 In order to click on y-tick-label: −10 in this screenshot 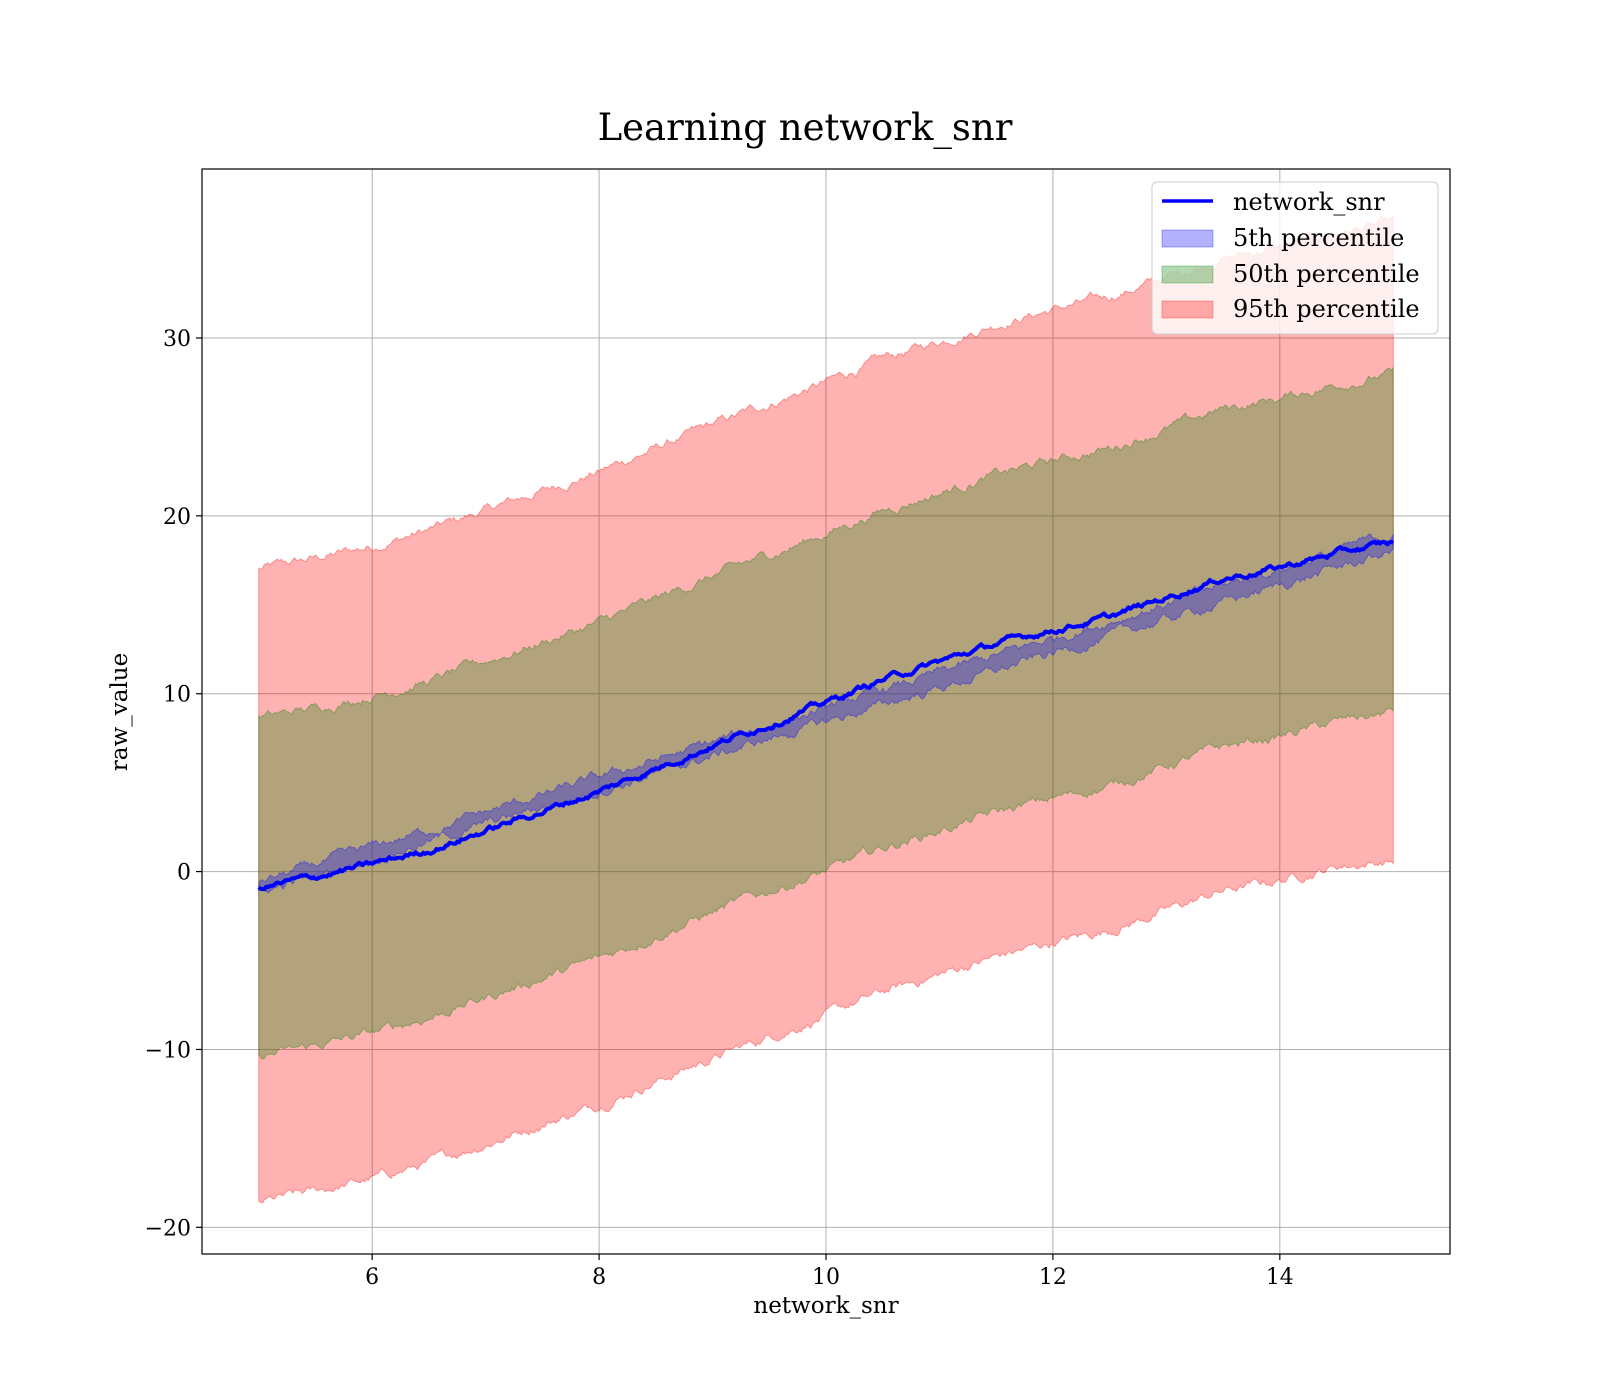, I will do `click(168, 1050)`.